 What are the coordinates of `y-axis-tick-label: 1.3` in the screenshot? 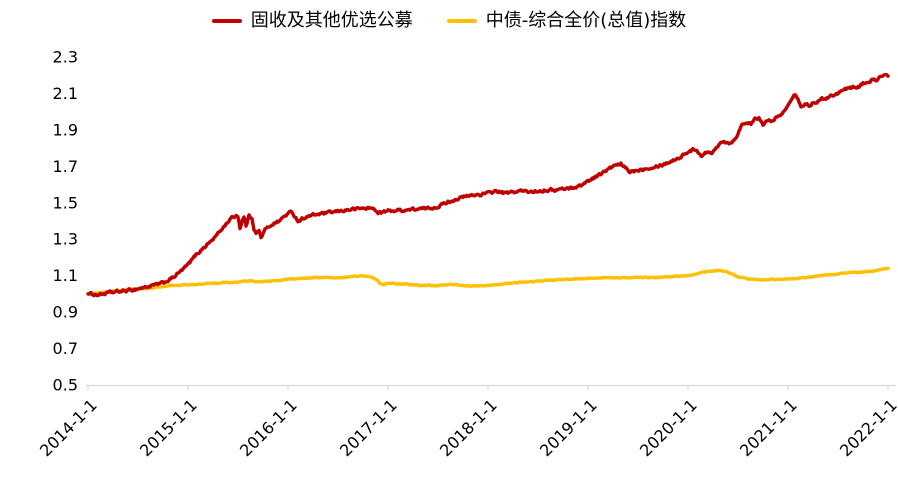 It's located at (65, 239).